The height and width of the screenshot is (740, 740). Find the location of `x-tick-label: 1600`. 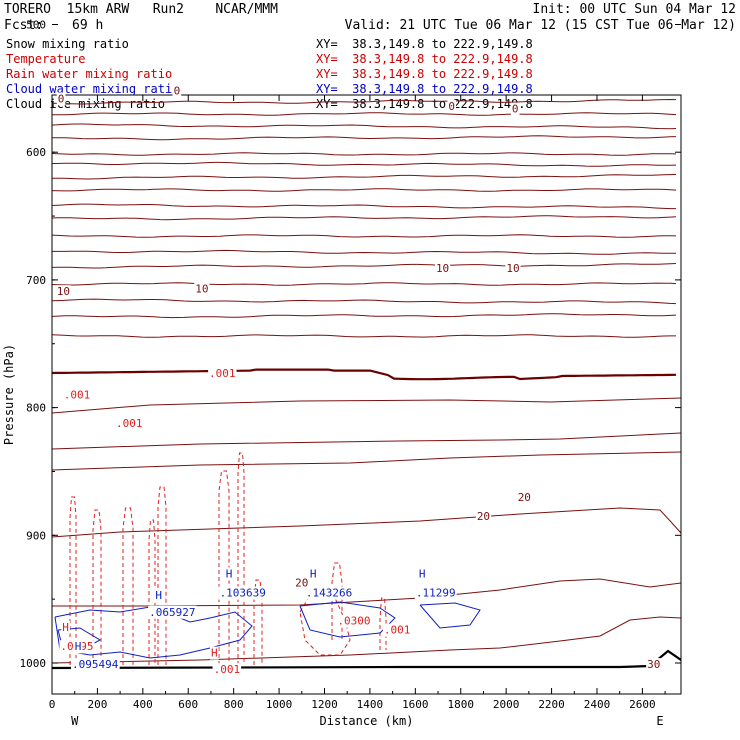

x-tick-label: 1600 is located at coordinates (415, 704).